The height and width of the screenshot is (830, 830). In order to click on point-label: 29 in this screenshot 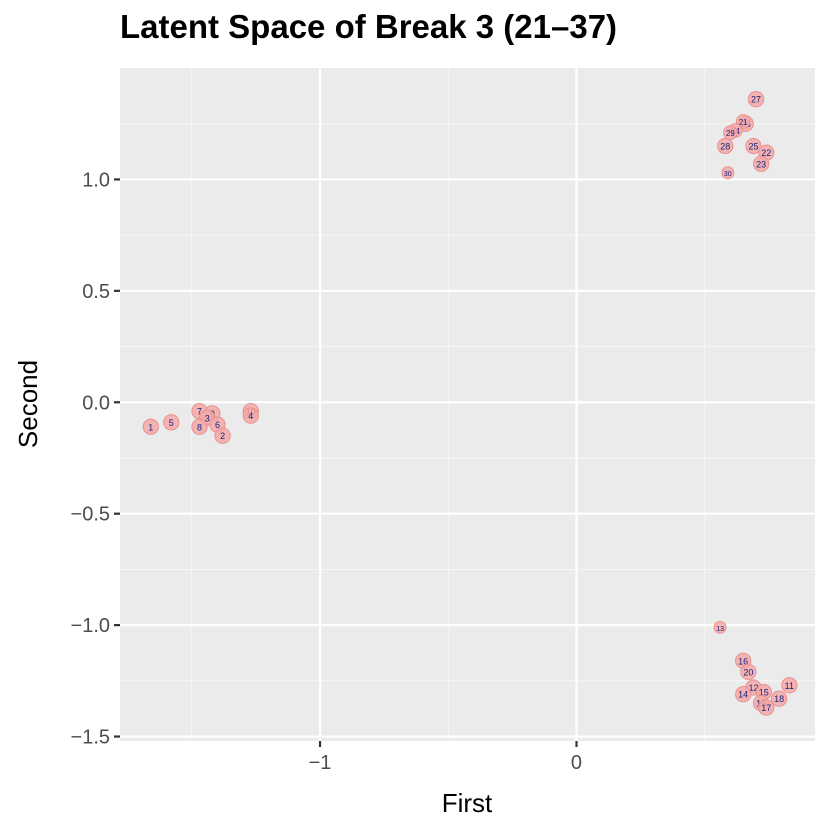, I will do `click(730, 133)`.